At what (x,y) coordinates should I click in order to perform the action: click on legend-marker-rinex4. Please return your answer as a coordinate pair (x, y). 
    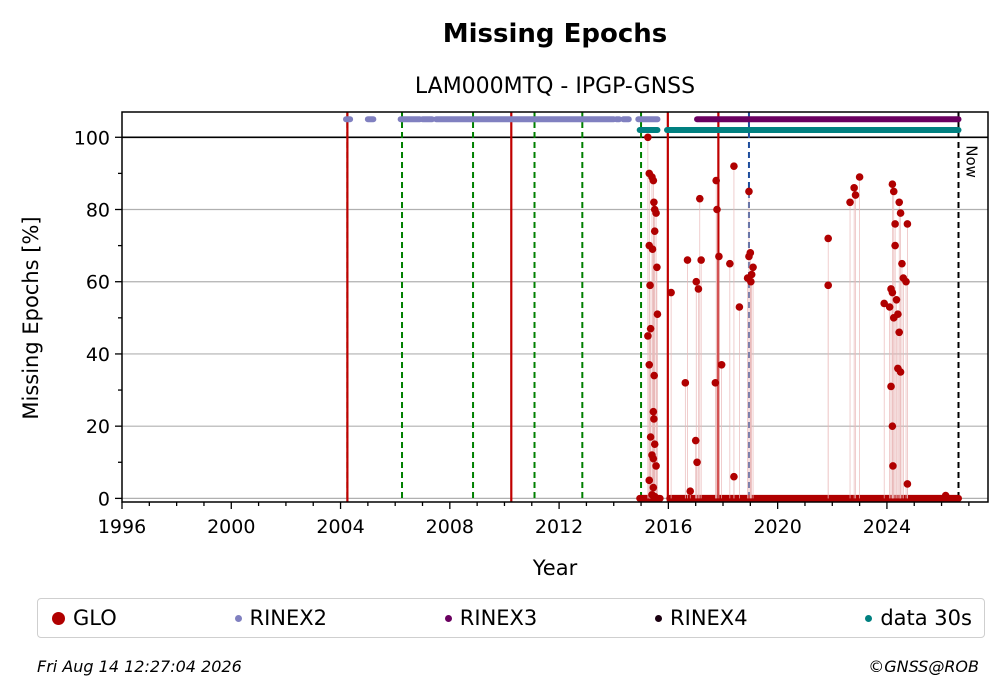
    Looking at the image, I should click on (659, 618).